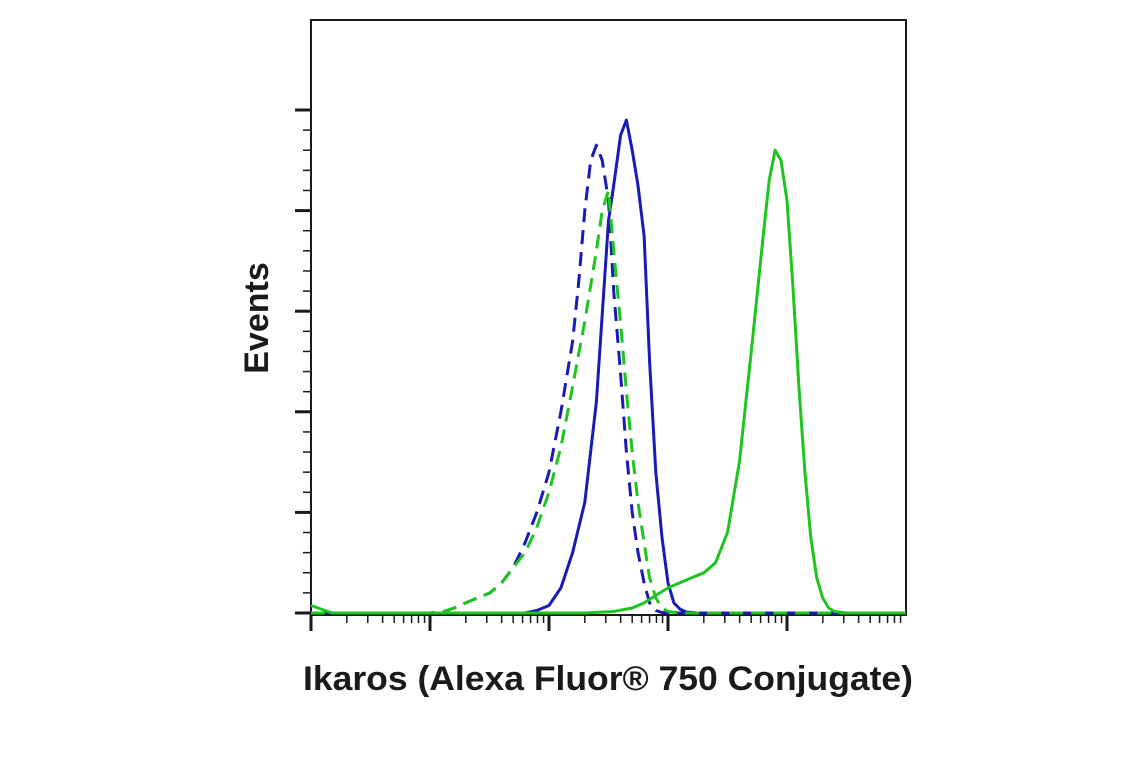  What do you see at coordinates (257, 318) in the screenshot?
I see `y-axis-title: Events` at bounding box center [257, 318].